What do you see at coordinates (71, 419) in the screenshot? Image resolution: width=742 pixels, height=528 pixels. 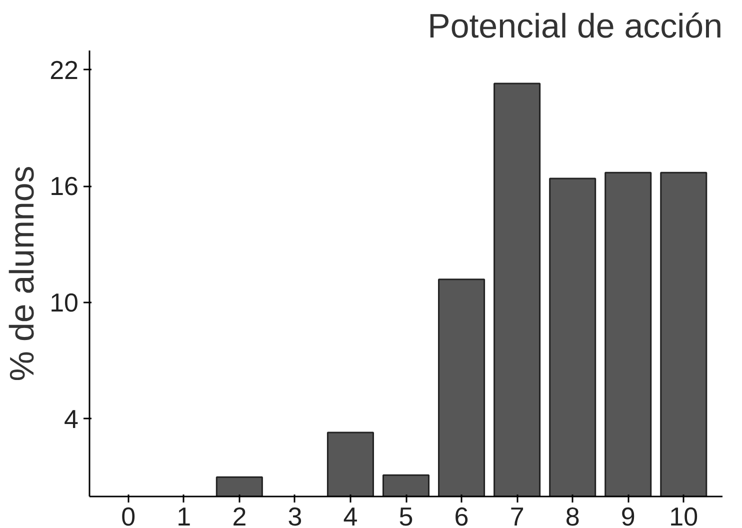 I see `y-tick-label: 4` at bounding box center [71, 419].